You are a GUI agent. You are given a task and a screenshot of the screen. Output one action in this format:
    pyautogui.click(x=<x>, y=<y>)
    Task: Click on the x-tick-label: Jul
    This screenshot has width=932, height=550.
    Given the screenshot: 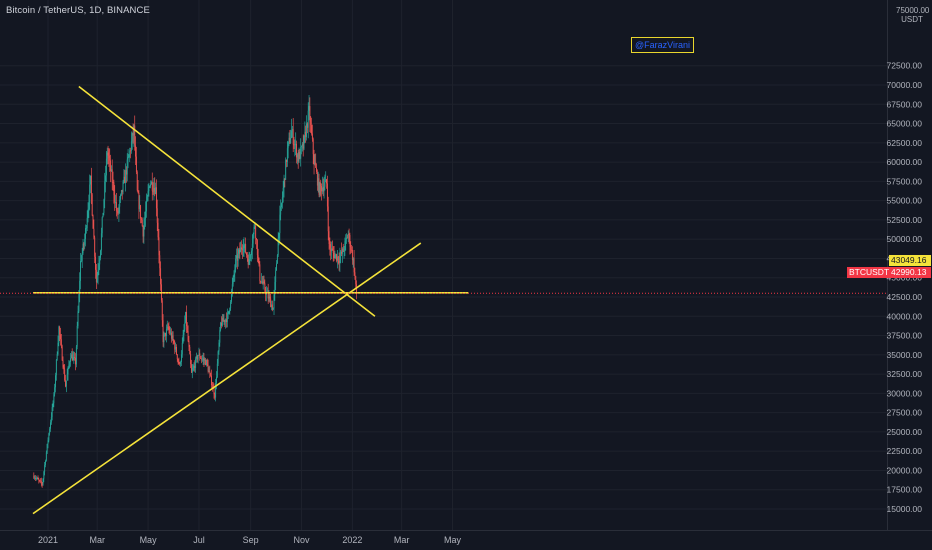 What is the action you would take?
    pyautogui.click(x=199, y=540)
    